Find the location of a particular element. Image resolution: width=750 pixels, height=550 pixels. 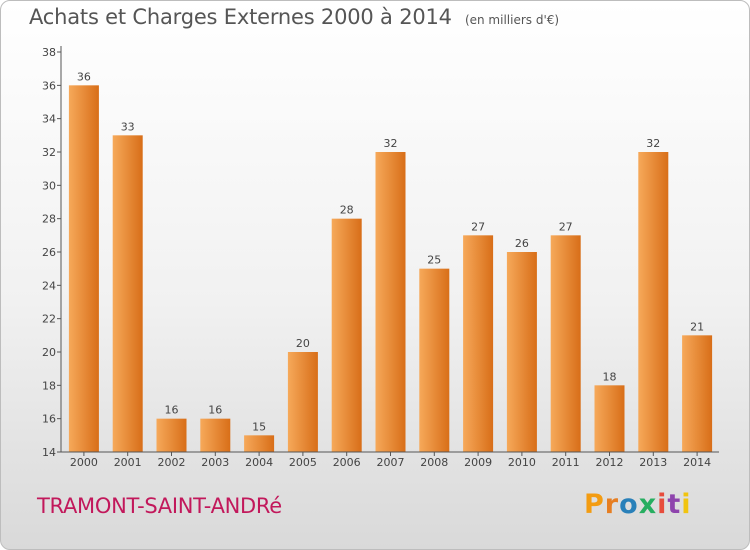

bar-2011 is located at coordinates (565, 343).